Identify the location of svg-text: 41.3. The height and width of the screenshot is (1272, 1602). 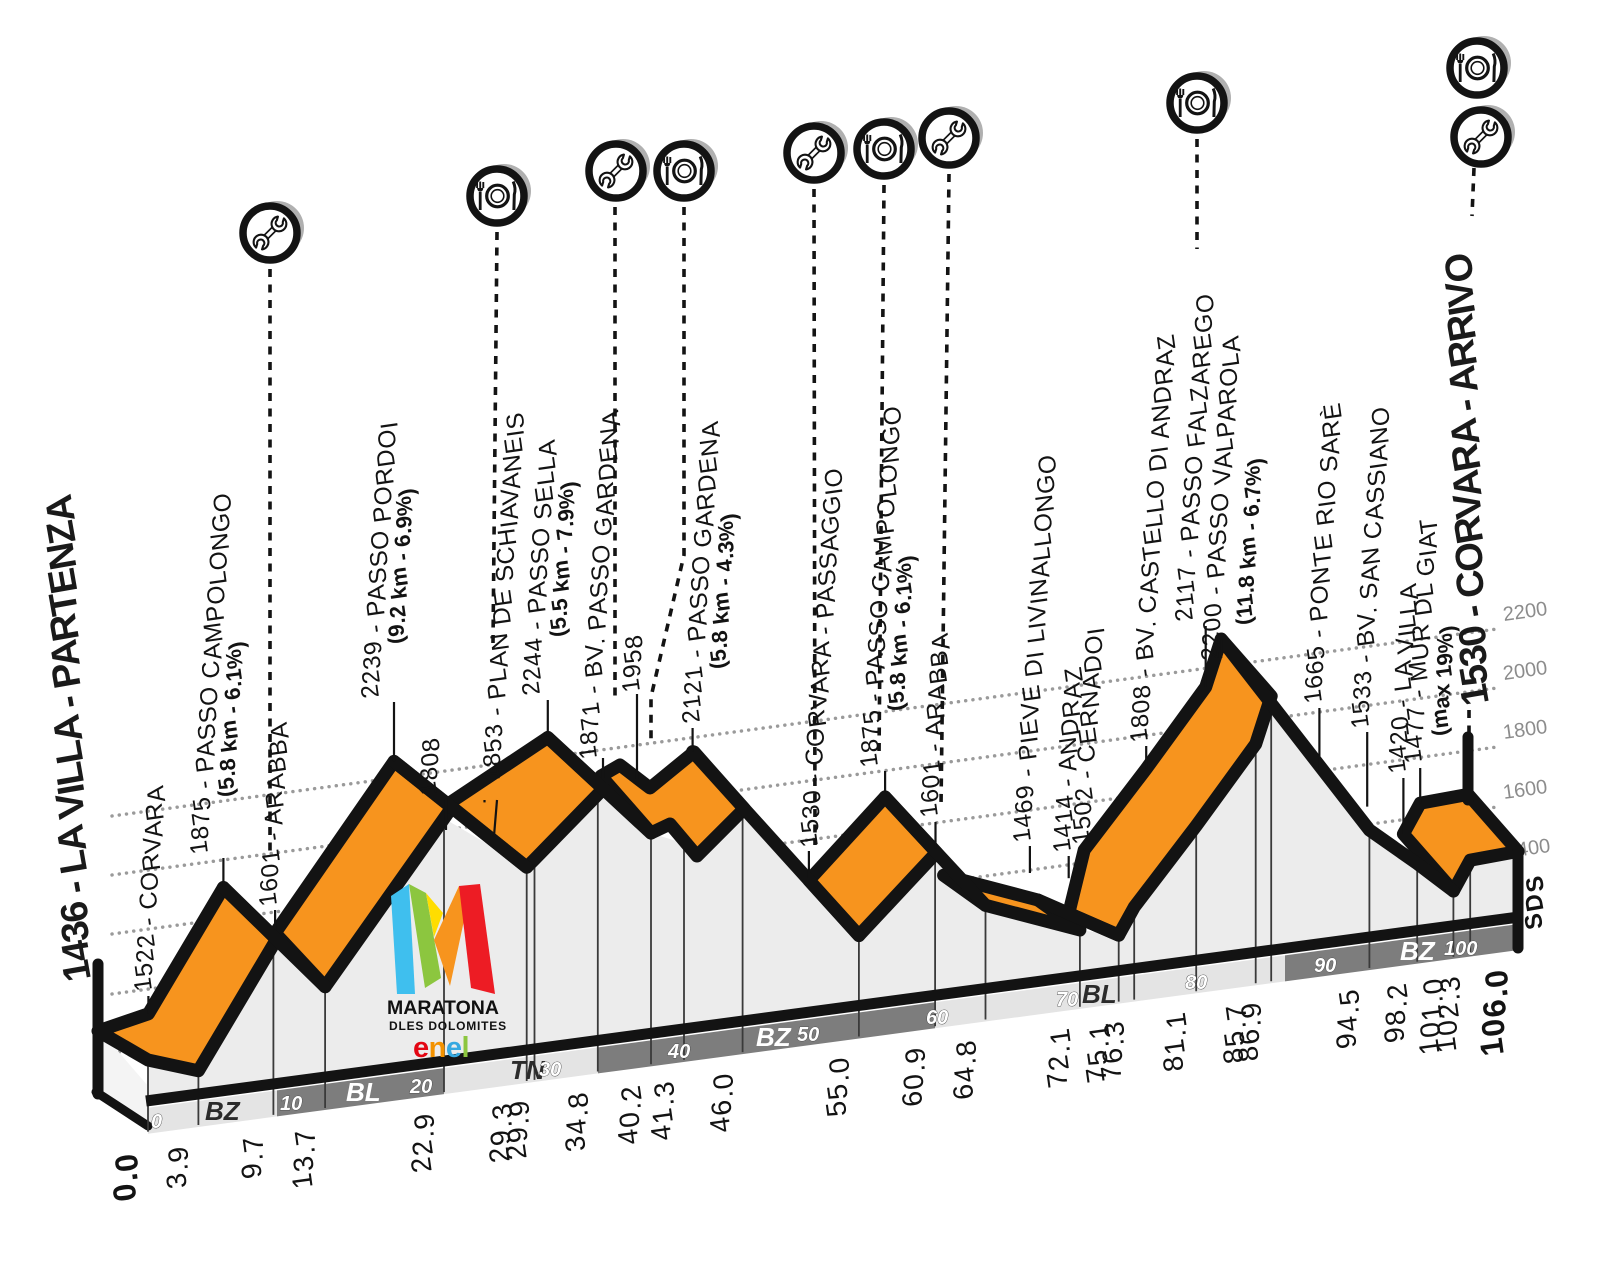
(662, 1110).